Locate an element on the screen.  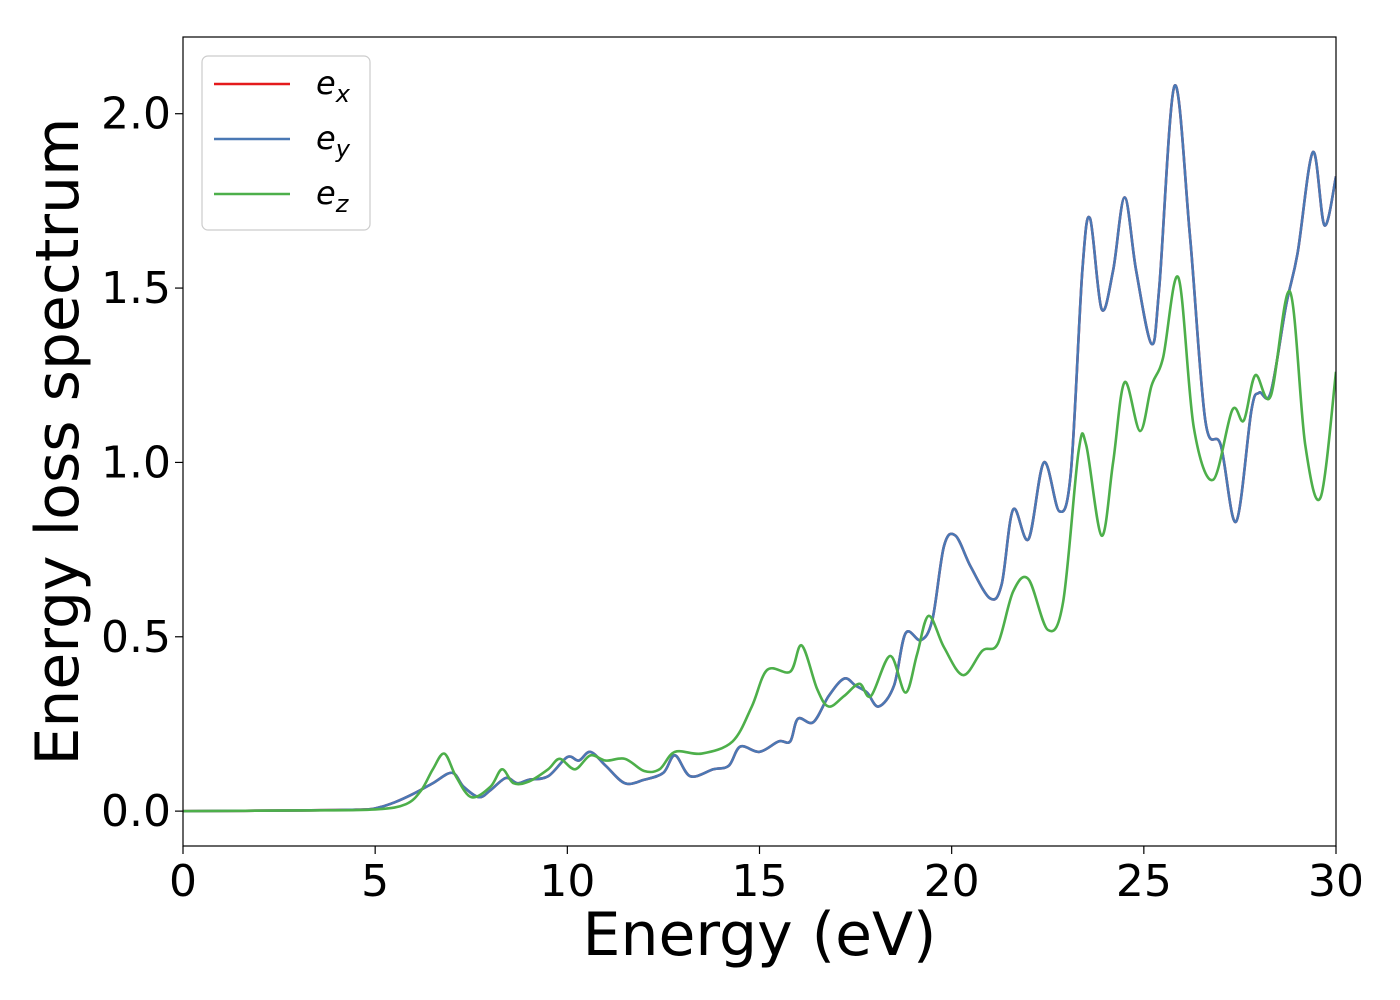
legend-box is located at coordinates (286, 143).